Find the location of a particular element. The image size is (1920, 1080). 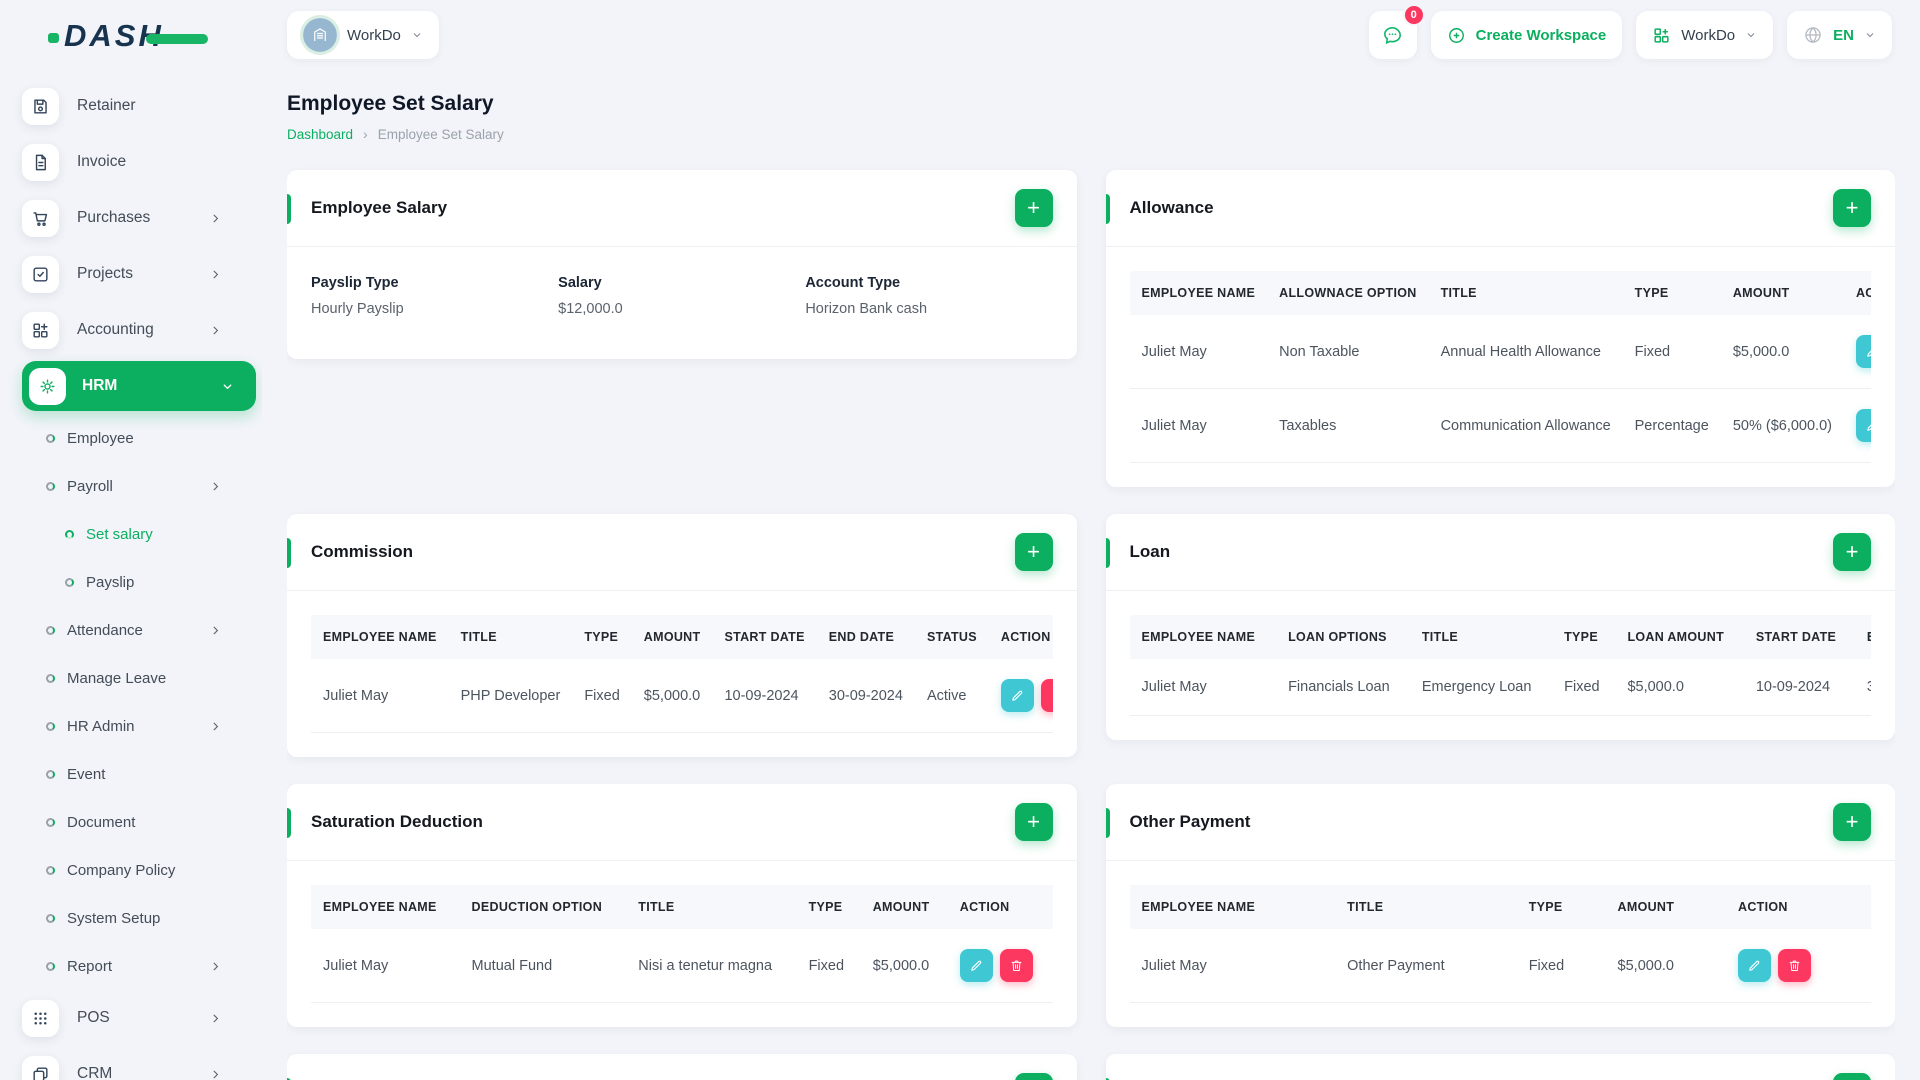

chat-icon is located at coordinates (1393, 35).